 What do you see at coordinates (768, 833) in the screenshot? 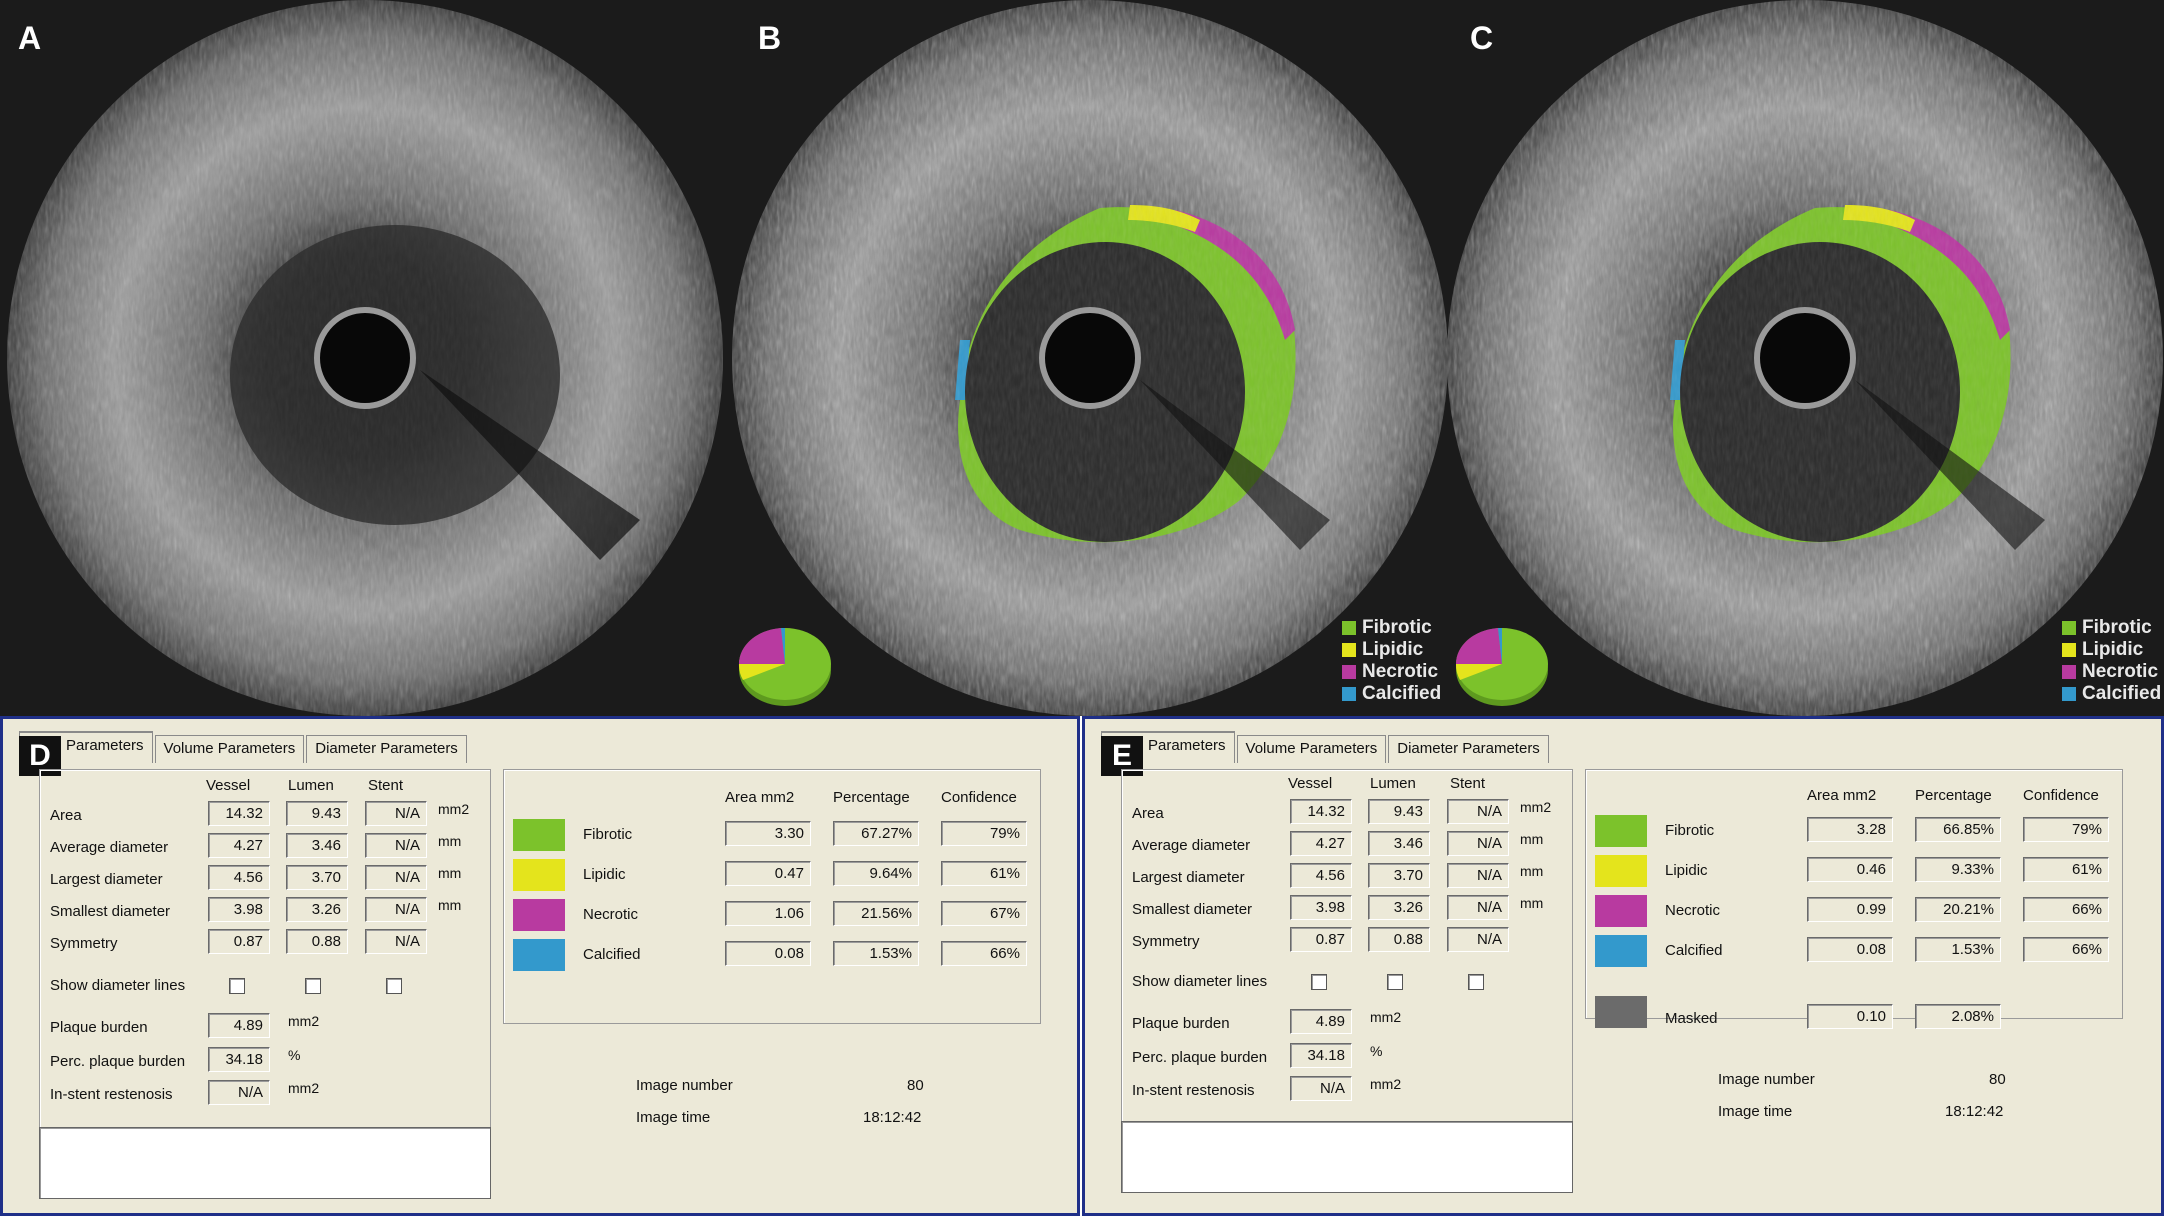
I see `fibrotic-area-field: 3.30` at bounding box center [768, 833].